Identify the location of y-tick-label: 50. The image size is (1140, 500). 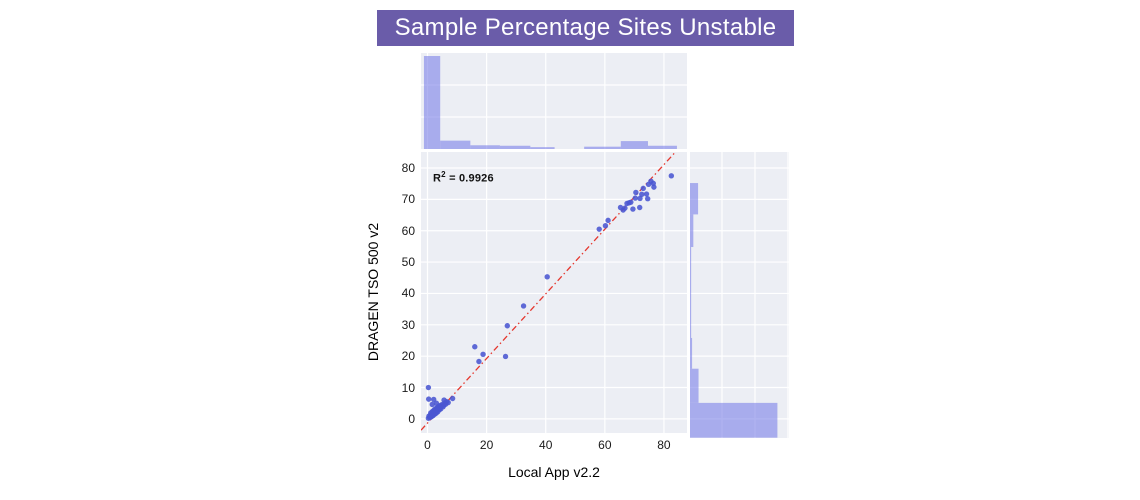
(408, 262).